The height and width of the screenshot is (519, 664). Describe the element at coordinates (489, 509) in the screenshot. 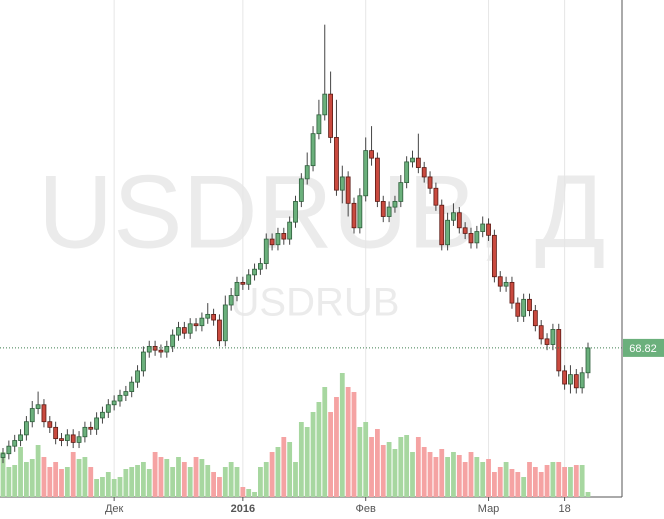

I see `x-tick-label: Мар` at that location.